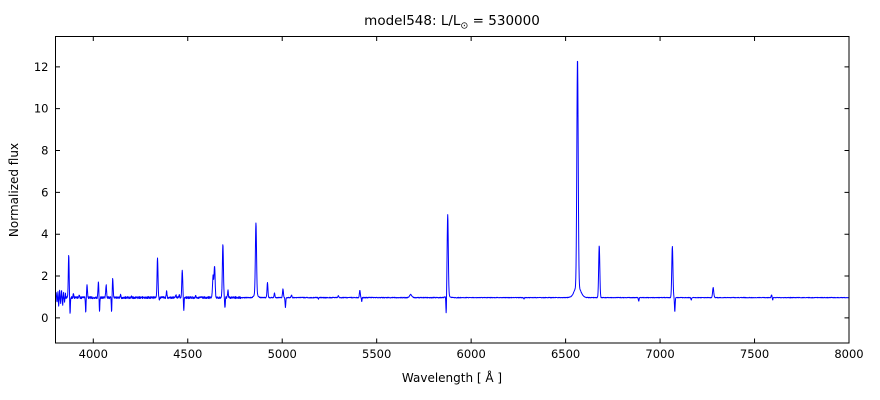 This screenshot has width=880, height=400. I want to click on chart-title: model548: L/L⊙ = 530000, so click(452, 22).